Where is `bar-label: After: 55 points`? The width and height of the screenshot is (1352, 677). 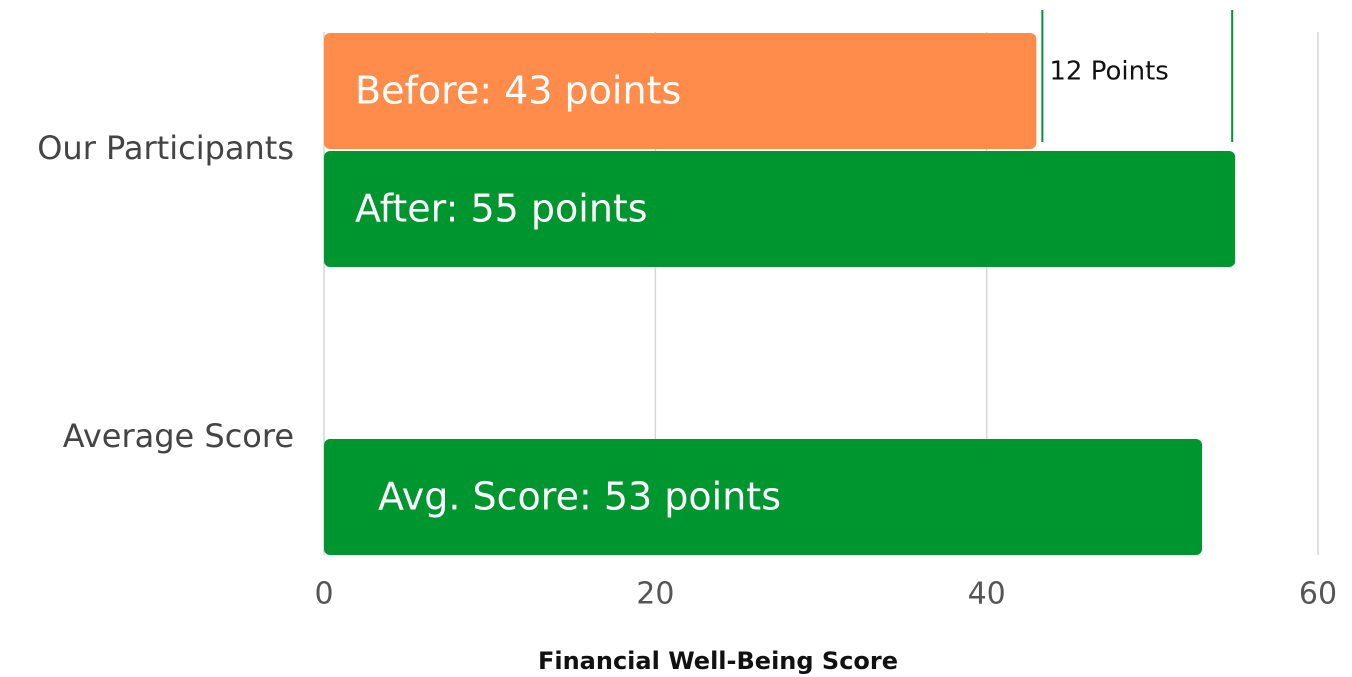
bar-label: After: 55 points is located at coordinates (501, 209).